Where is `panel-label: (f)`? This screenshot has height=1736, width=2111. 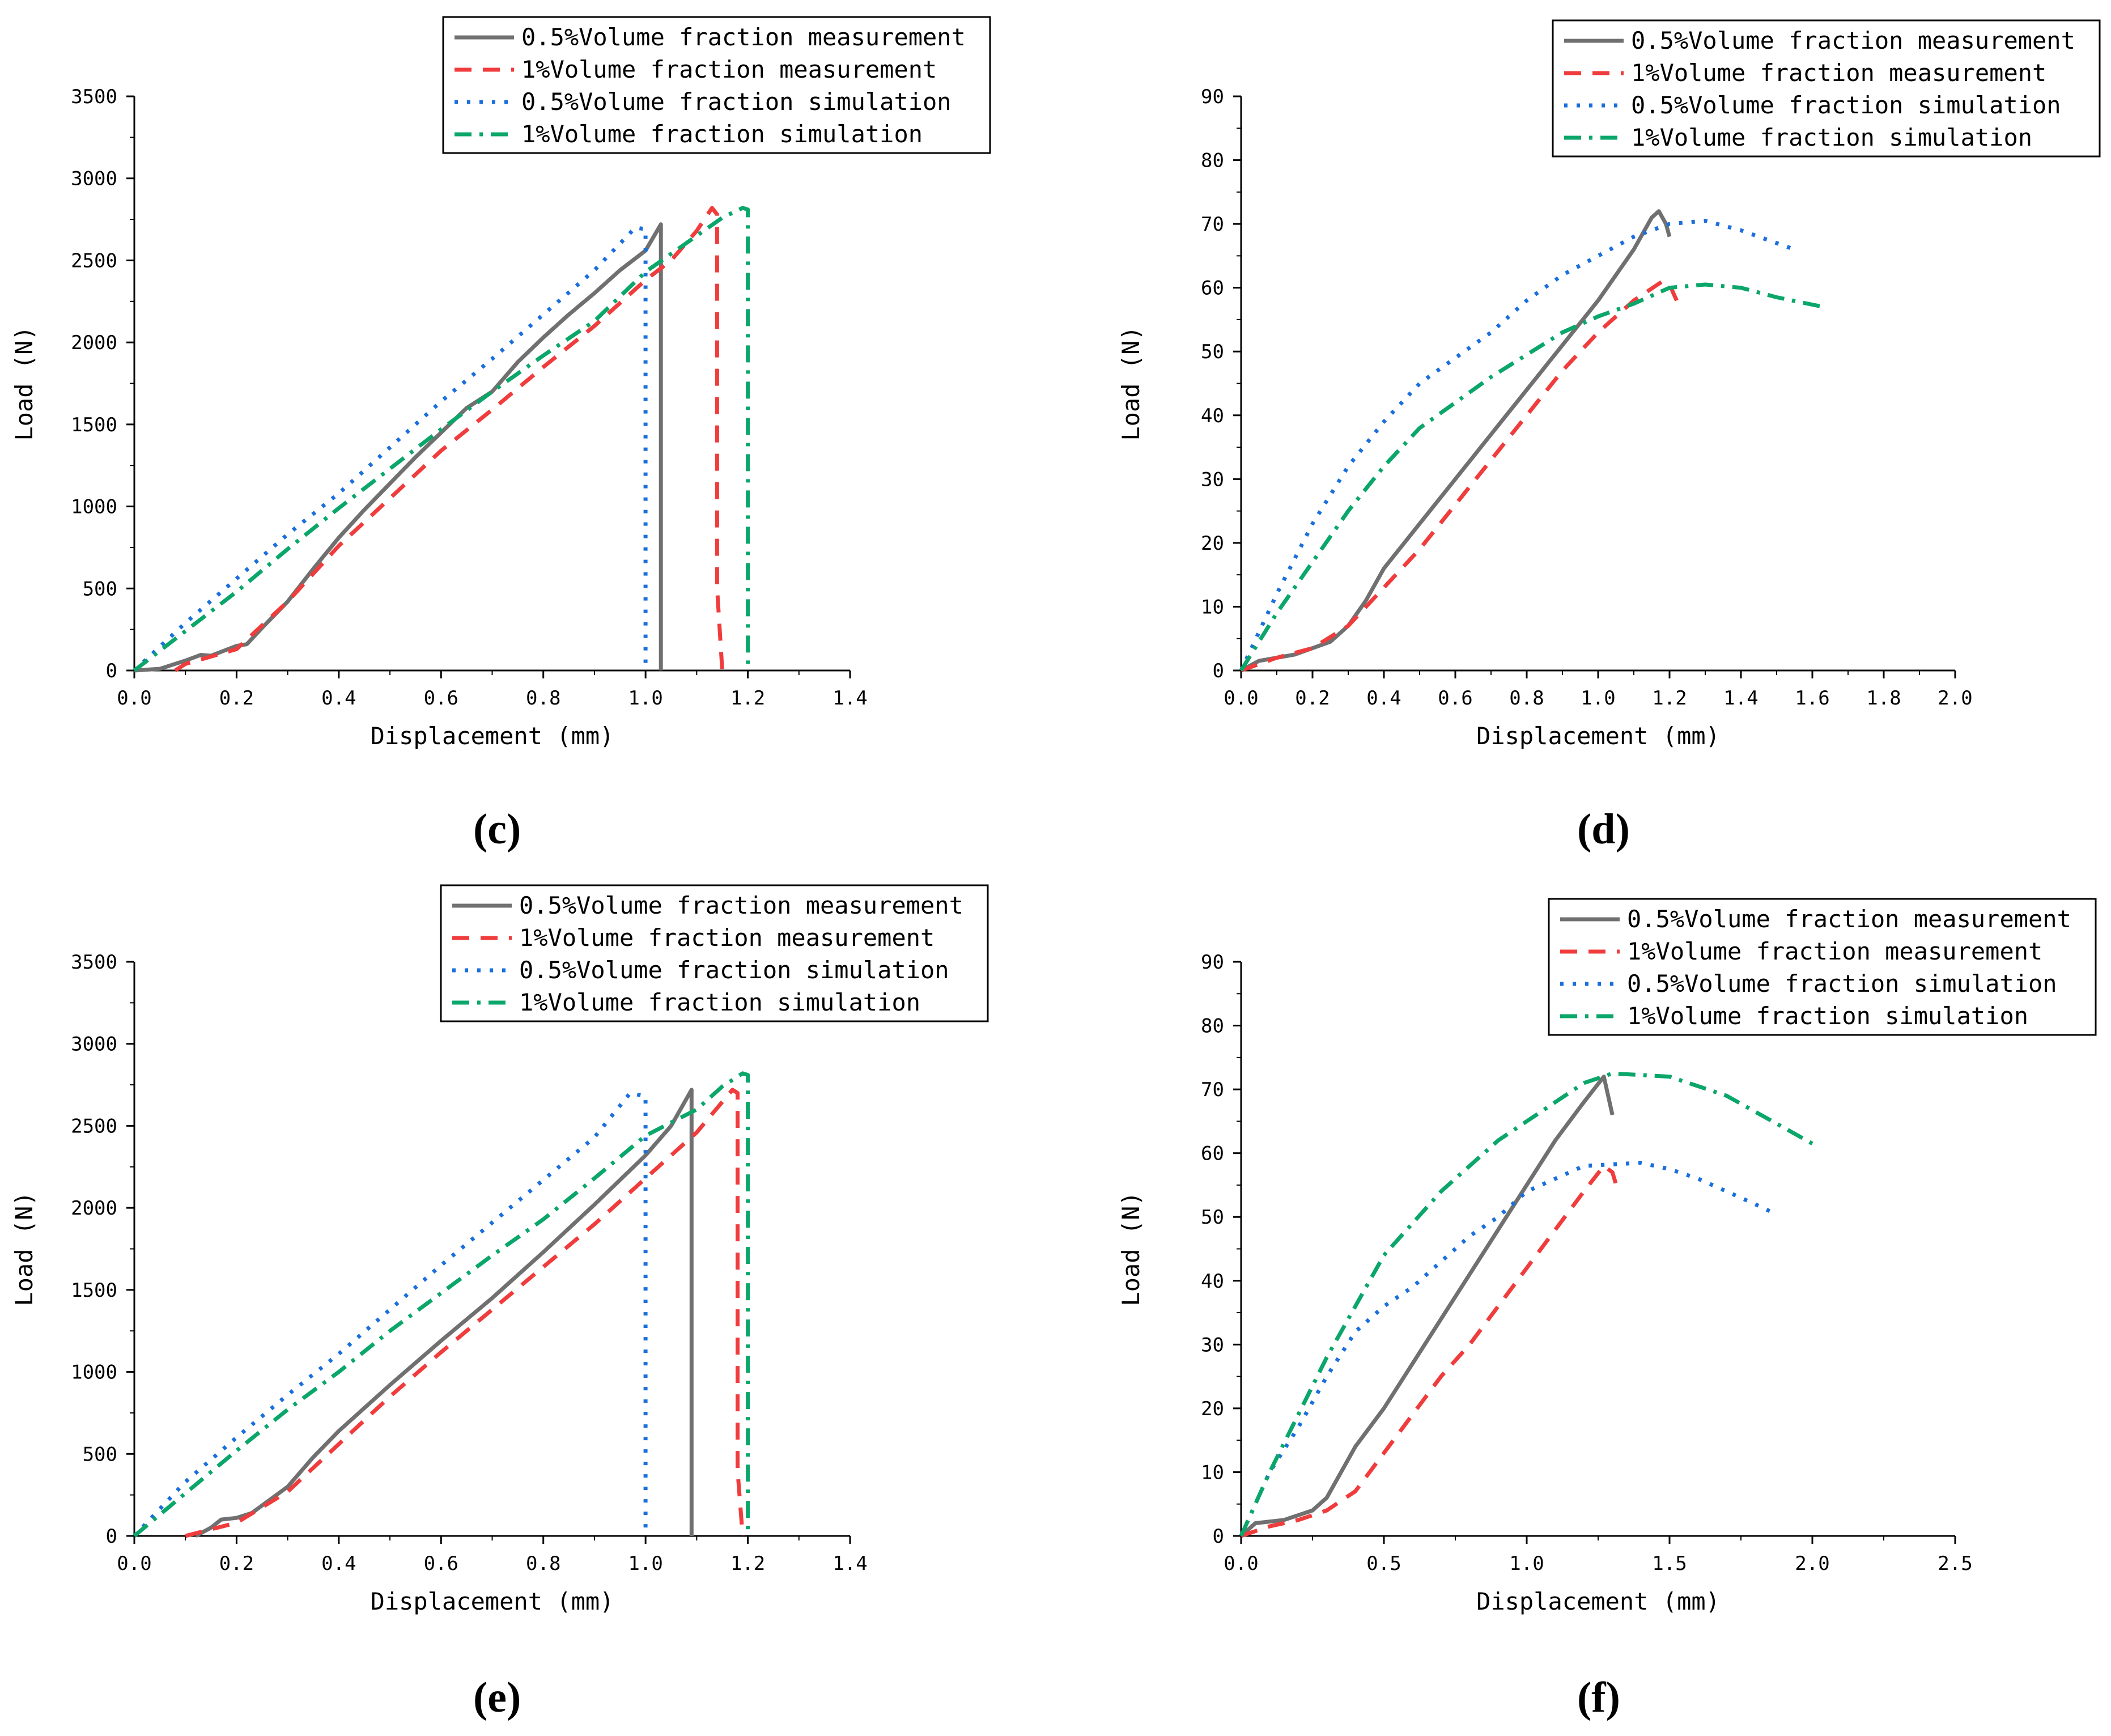
panel-label: (f) is located at coordinates (1598, 1697).